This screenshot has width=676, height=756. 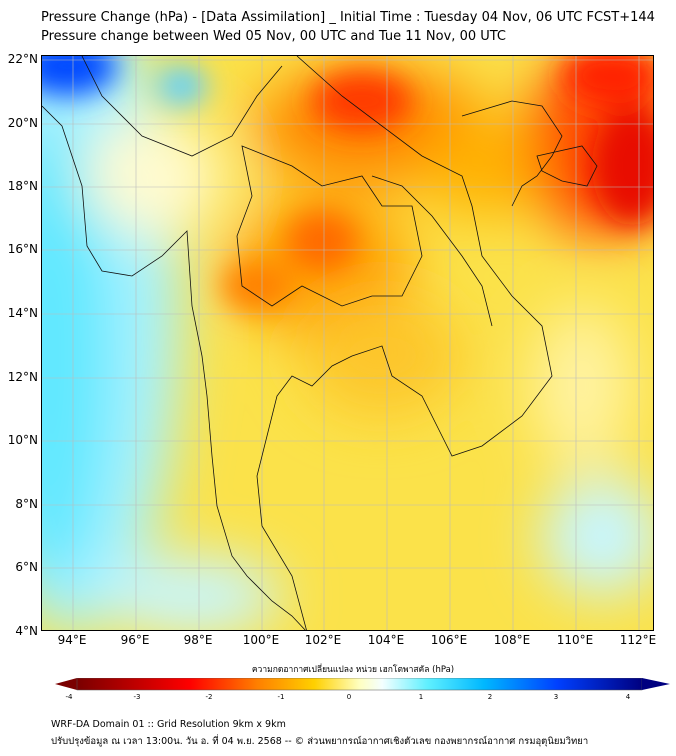 I want to click on colorbar-tick: 2, so click(x=490, y=697).